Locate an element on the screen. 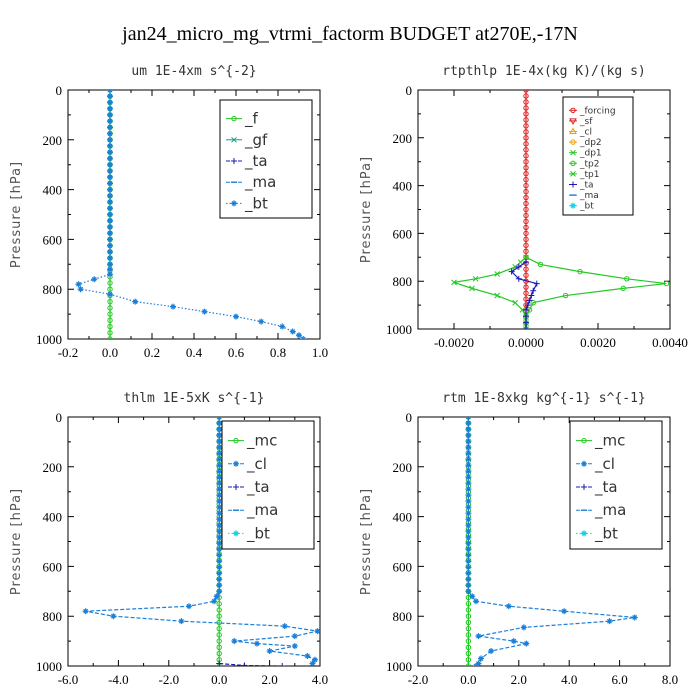 Image resolution: width=700 pixels, height=700 pixels. legend: _forcing_sf_cl_dp2_dp1_tp2_tp1_ta_ma_bt is located at coordinates (598, 156).